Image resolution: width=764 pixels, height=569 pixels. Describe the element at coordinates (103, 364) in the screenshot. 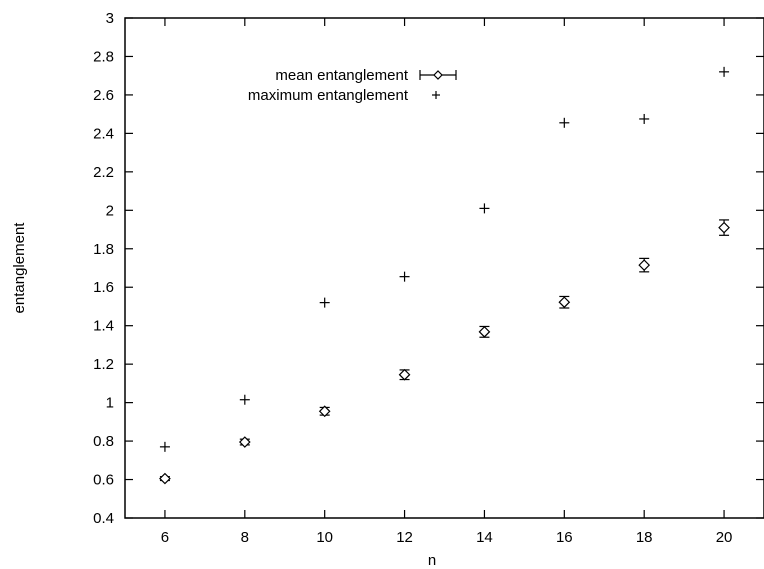

I see `y-tick-label-4: 1.2` at that location.